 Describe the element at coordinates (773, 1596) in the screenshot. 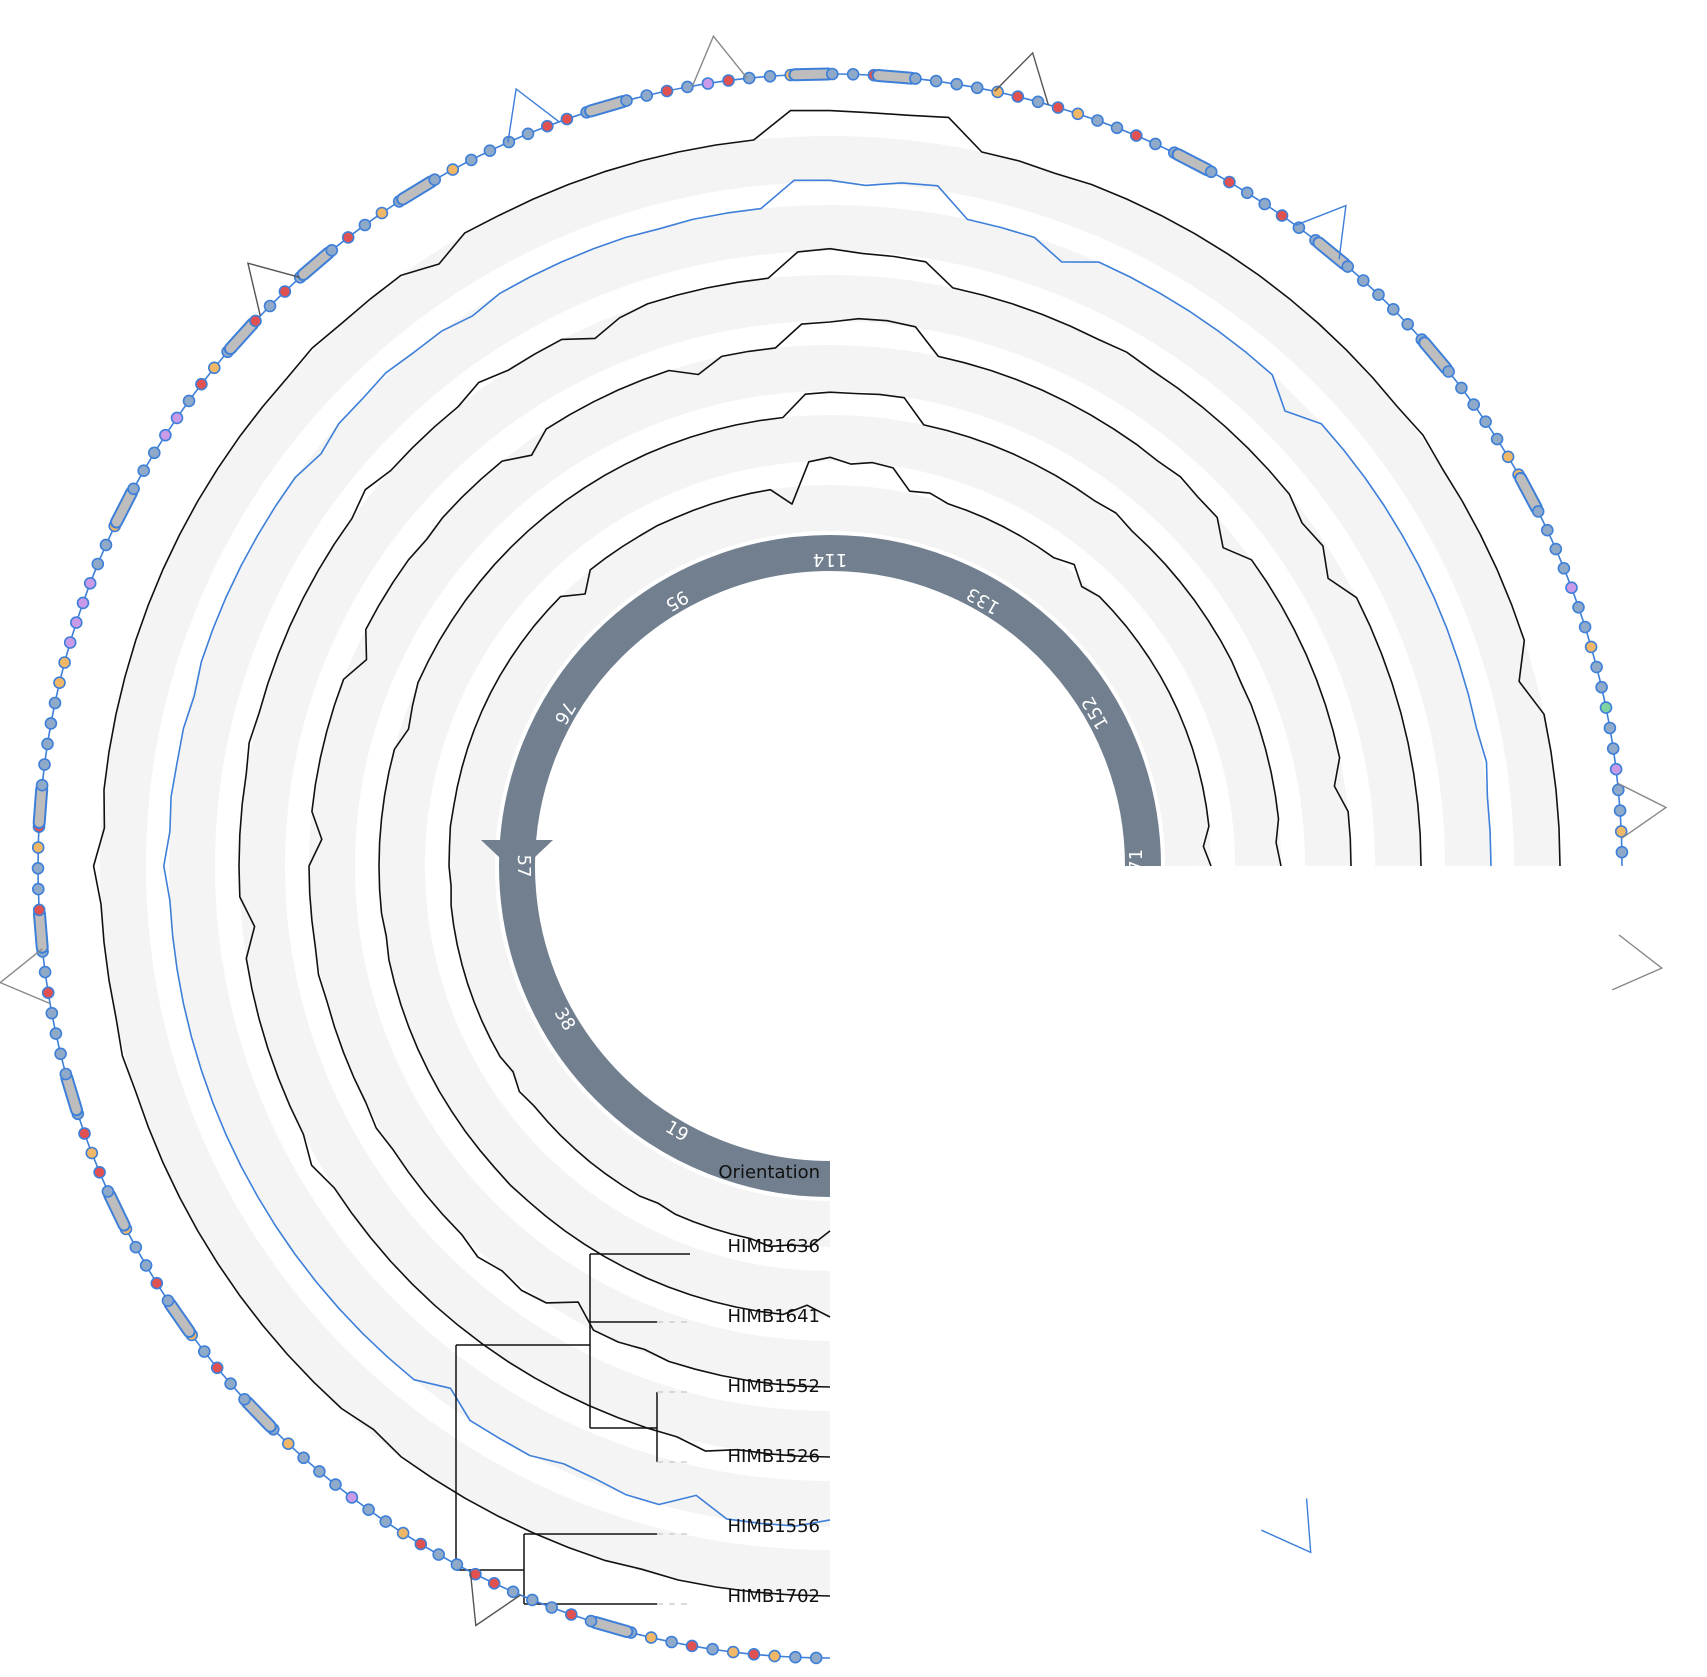

I see `track-label: HIMB1702` at that location.